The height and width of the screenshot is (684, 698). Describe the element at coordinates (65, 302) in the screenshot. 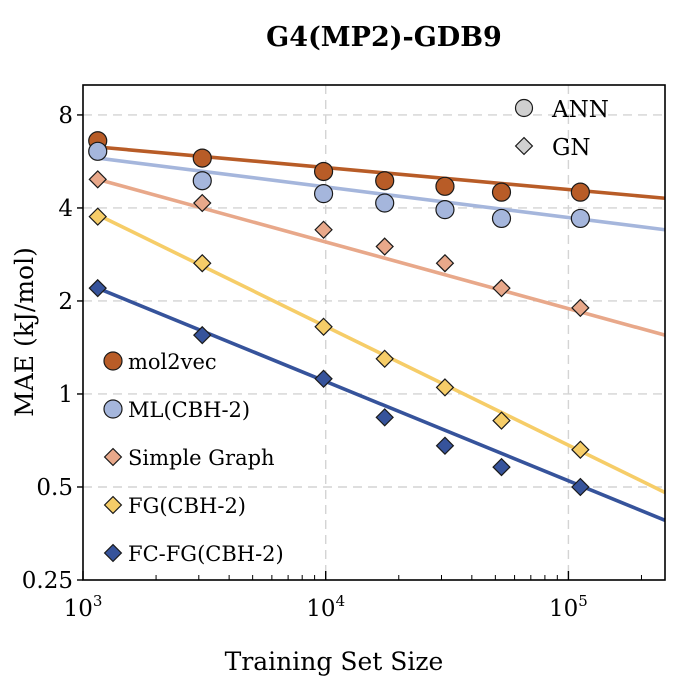

I see `y-tick-label: 2` at that location.